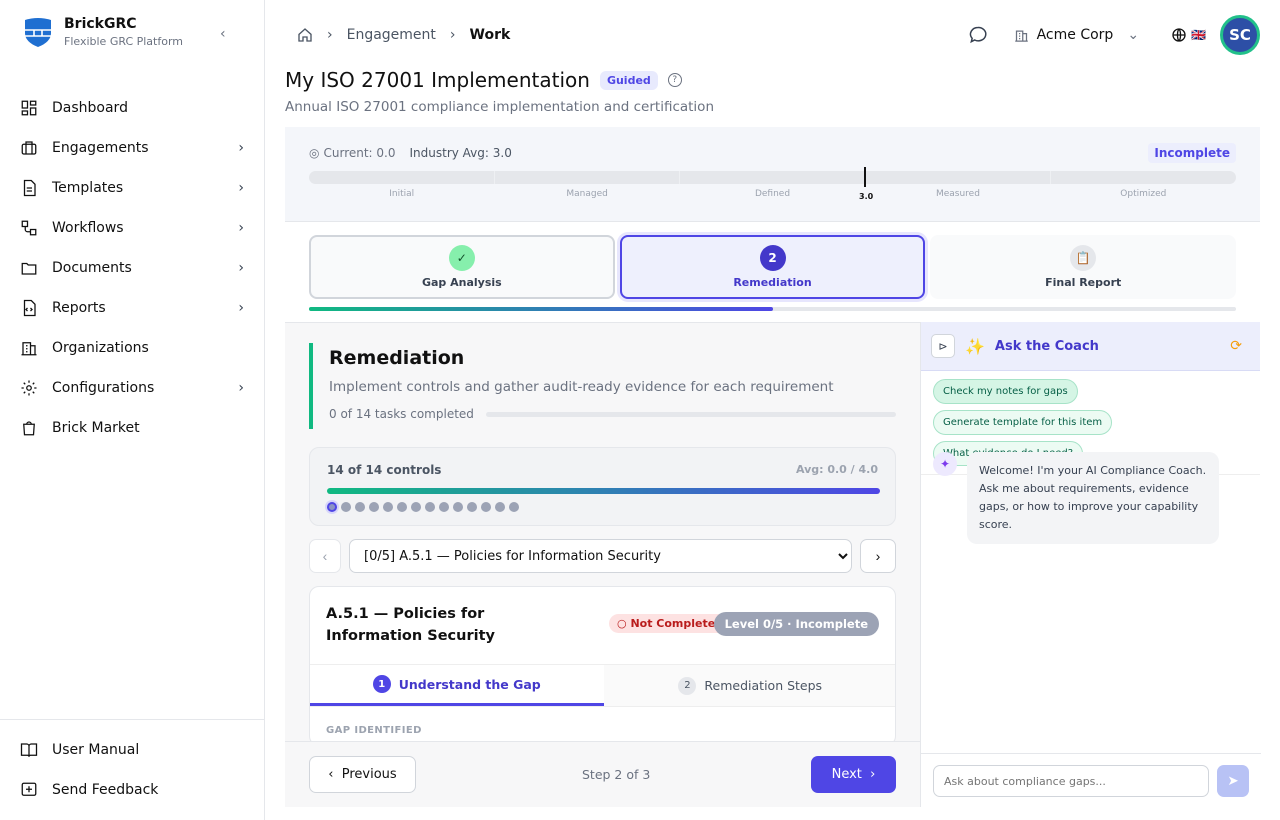 This screenshot has width=1280, height=820. I want to click on next-button: Next ›, so click(853, 774).